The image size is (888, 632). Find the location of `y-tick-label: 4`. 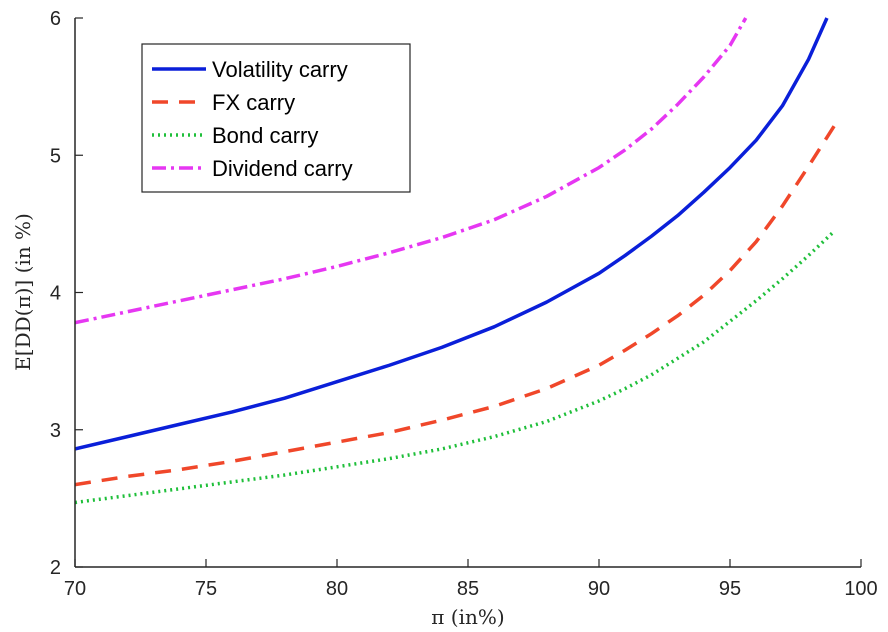

y-tick-label: 4 is located at coordinates (55, 294).